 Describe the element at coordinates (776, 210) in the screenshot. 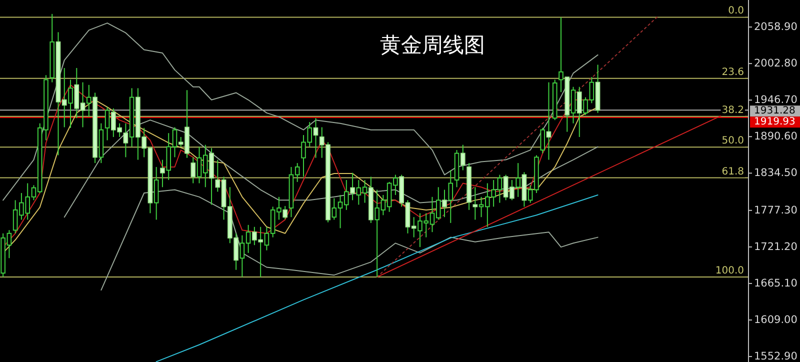

I see `y-tick-label: 1777.30` at that location.